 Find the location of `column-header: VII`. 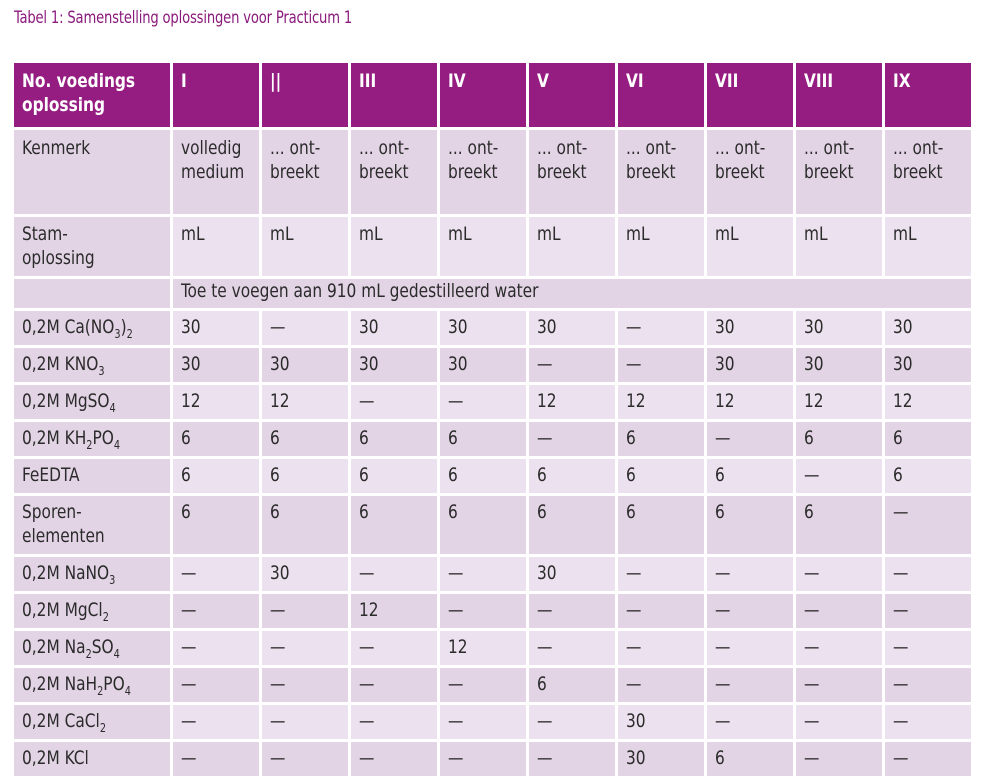

column-header: VII is located at coordinates (750, 95).